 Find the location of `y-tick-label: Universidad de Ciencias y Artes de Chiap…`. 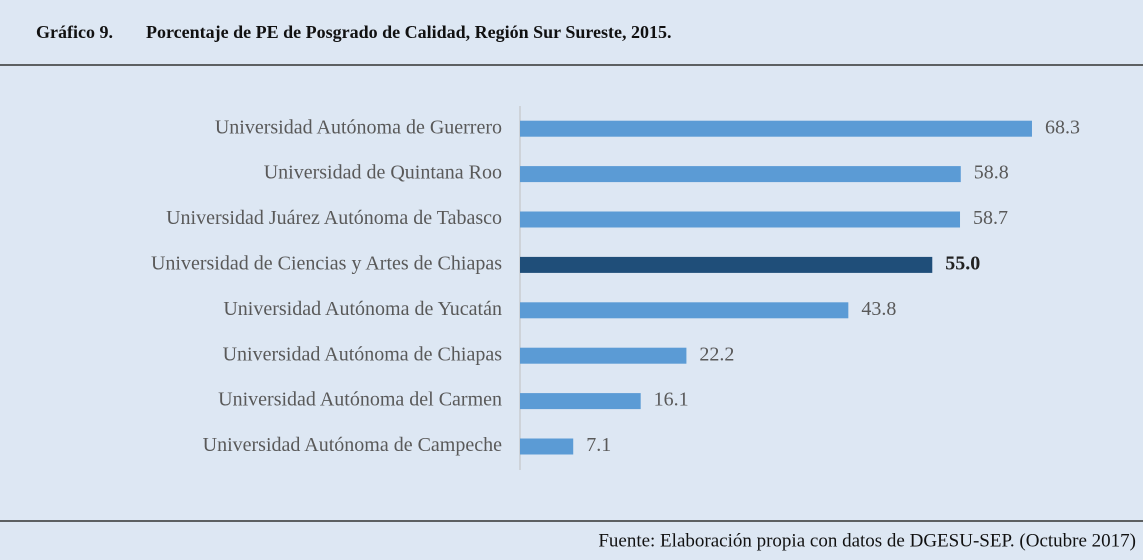

y-tick-label: Universidad de Ciencias y Artes de Chiap… is located at coordinates (326, 263).